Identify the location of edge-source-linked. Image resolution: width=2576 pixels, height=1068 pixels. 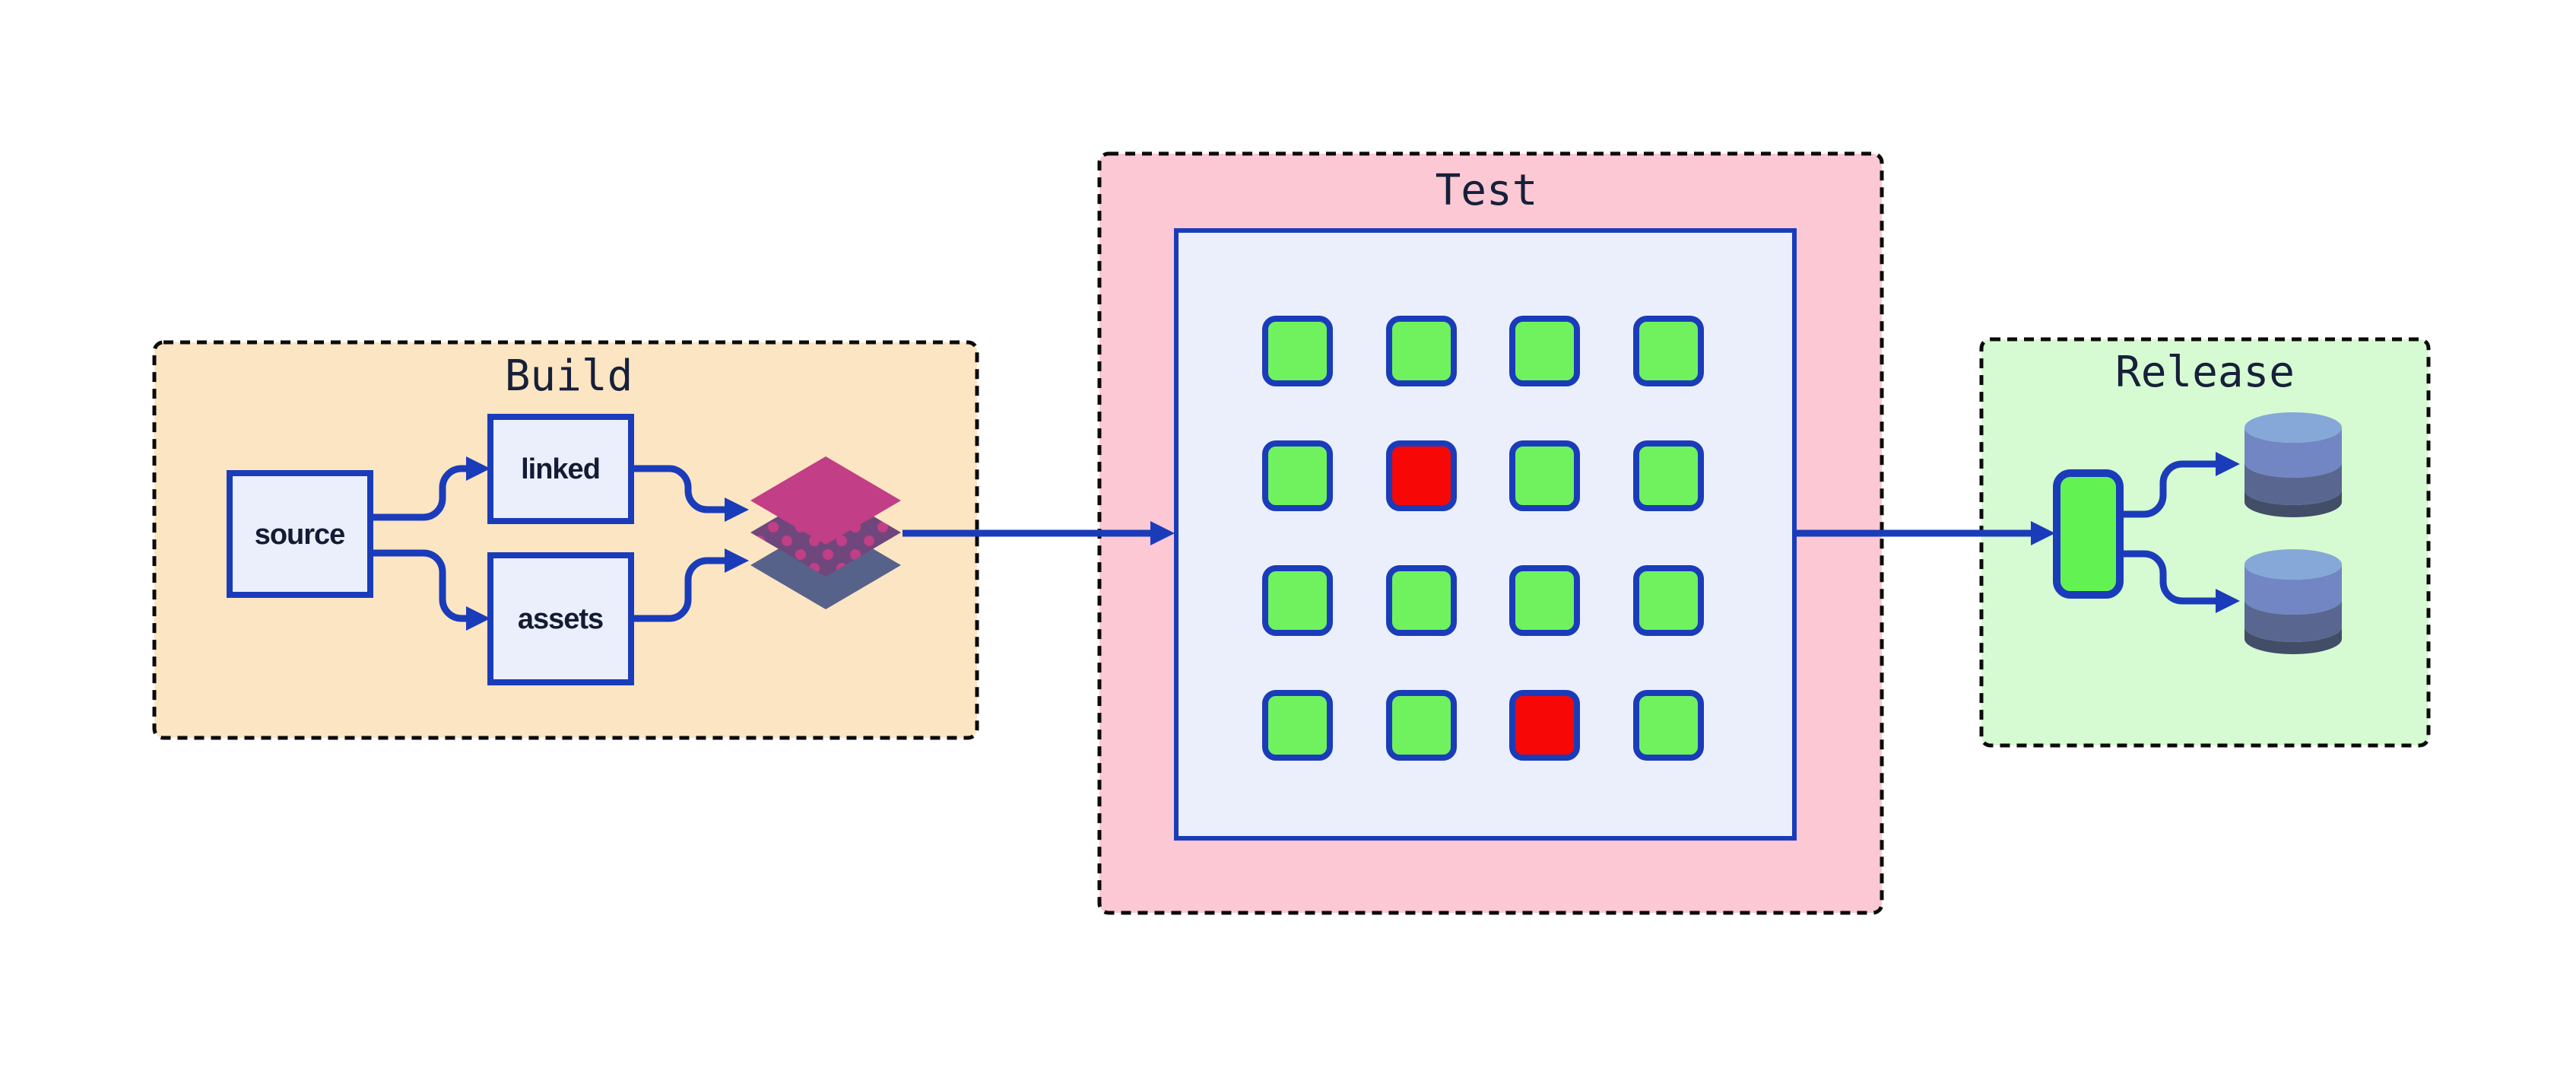
(418, 493).